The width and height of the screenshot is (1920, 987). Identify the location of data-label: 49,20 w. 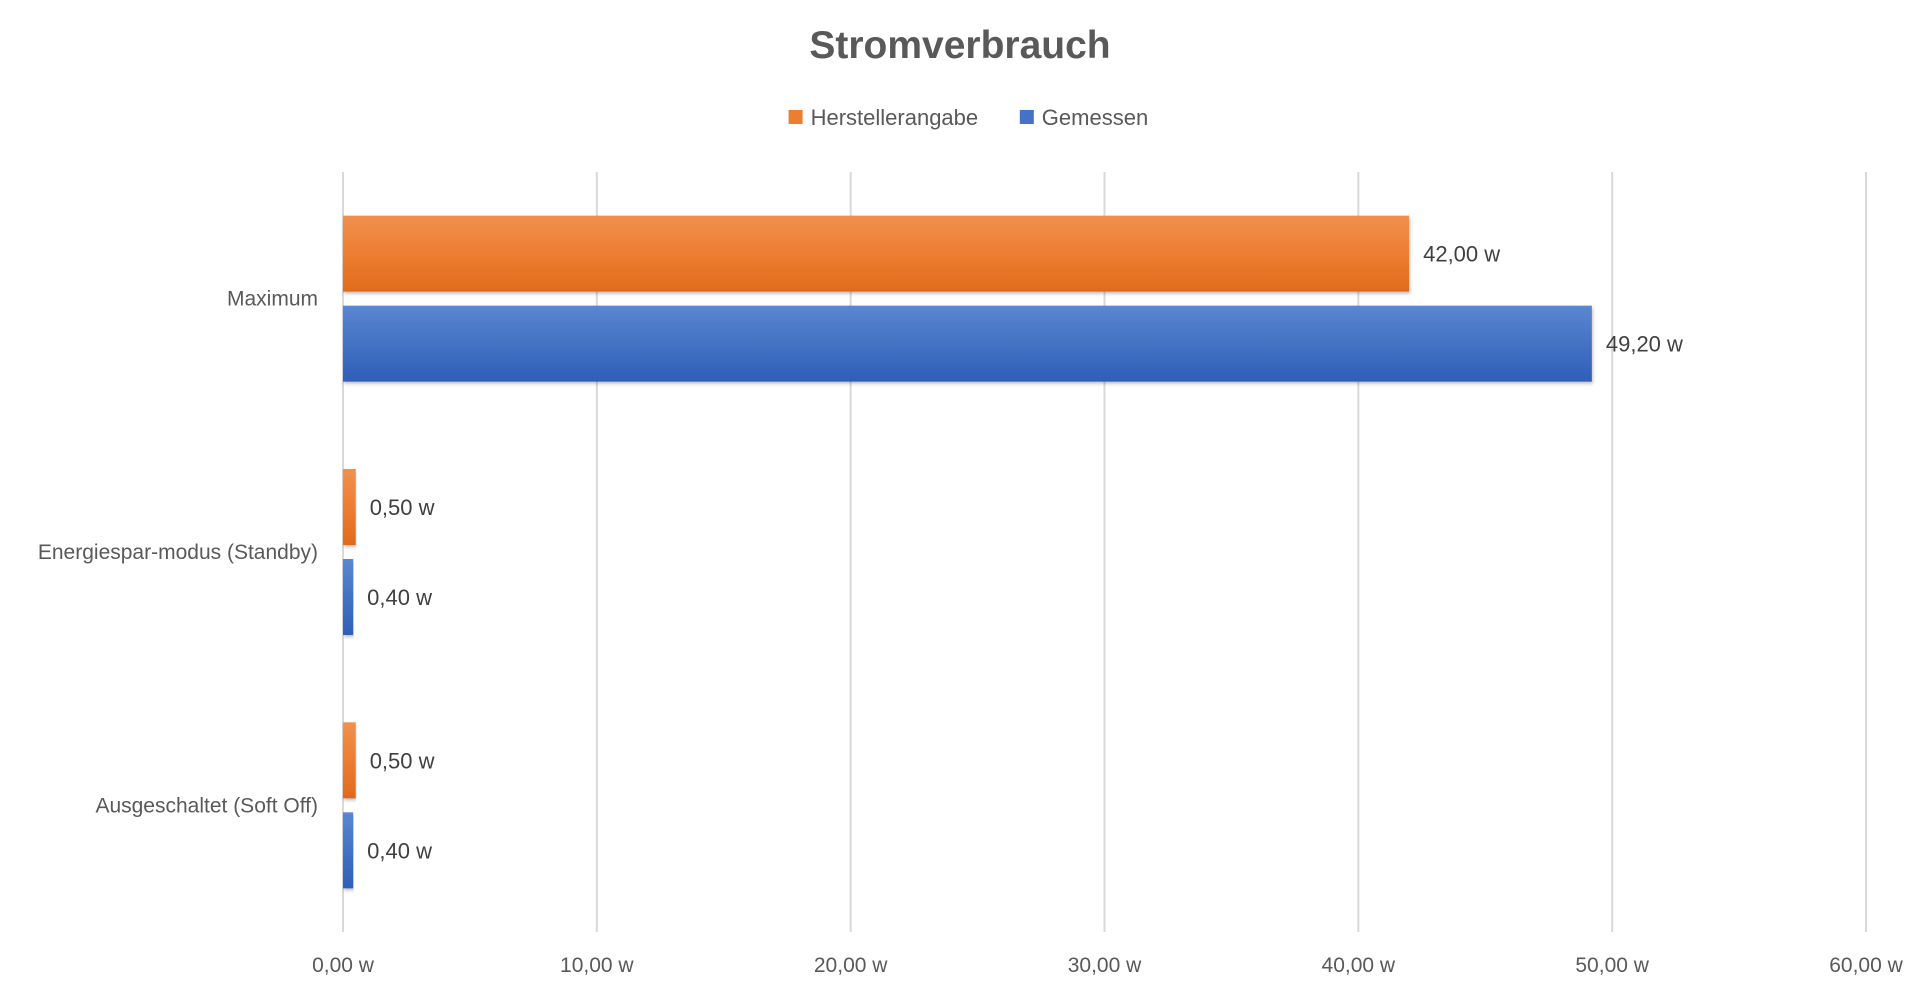
(1644, 344).